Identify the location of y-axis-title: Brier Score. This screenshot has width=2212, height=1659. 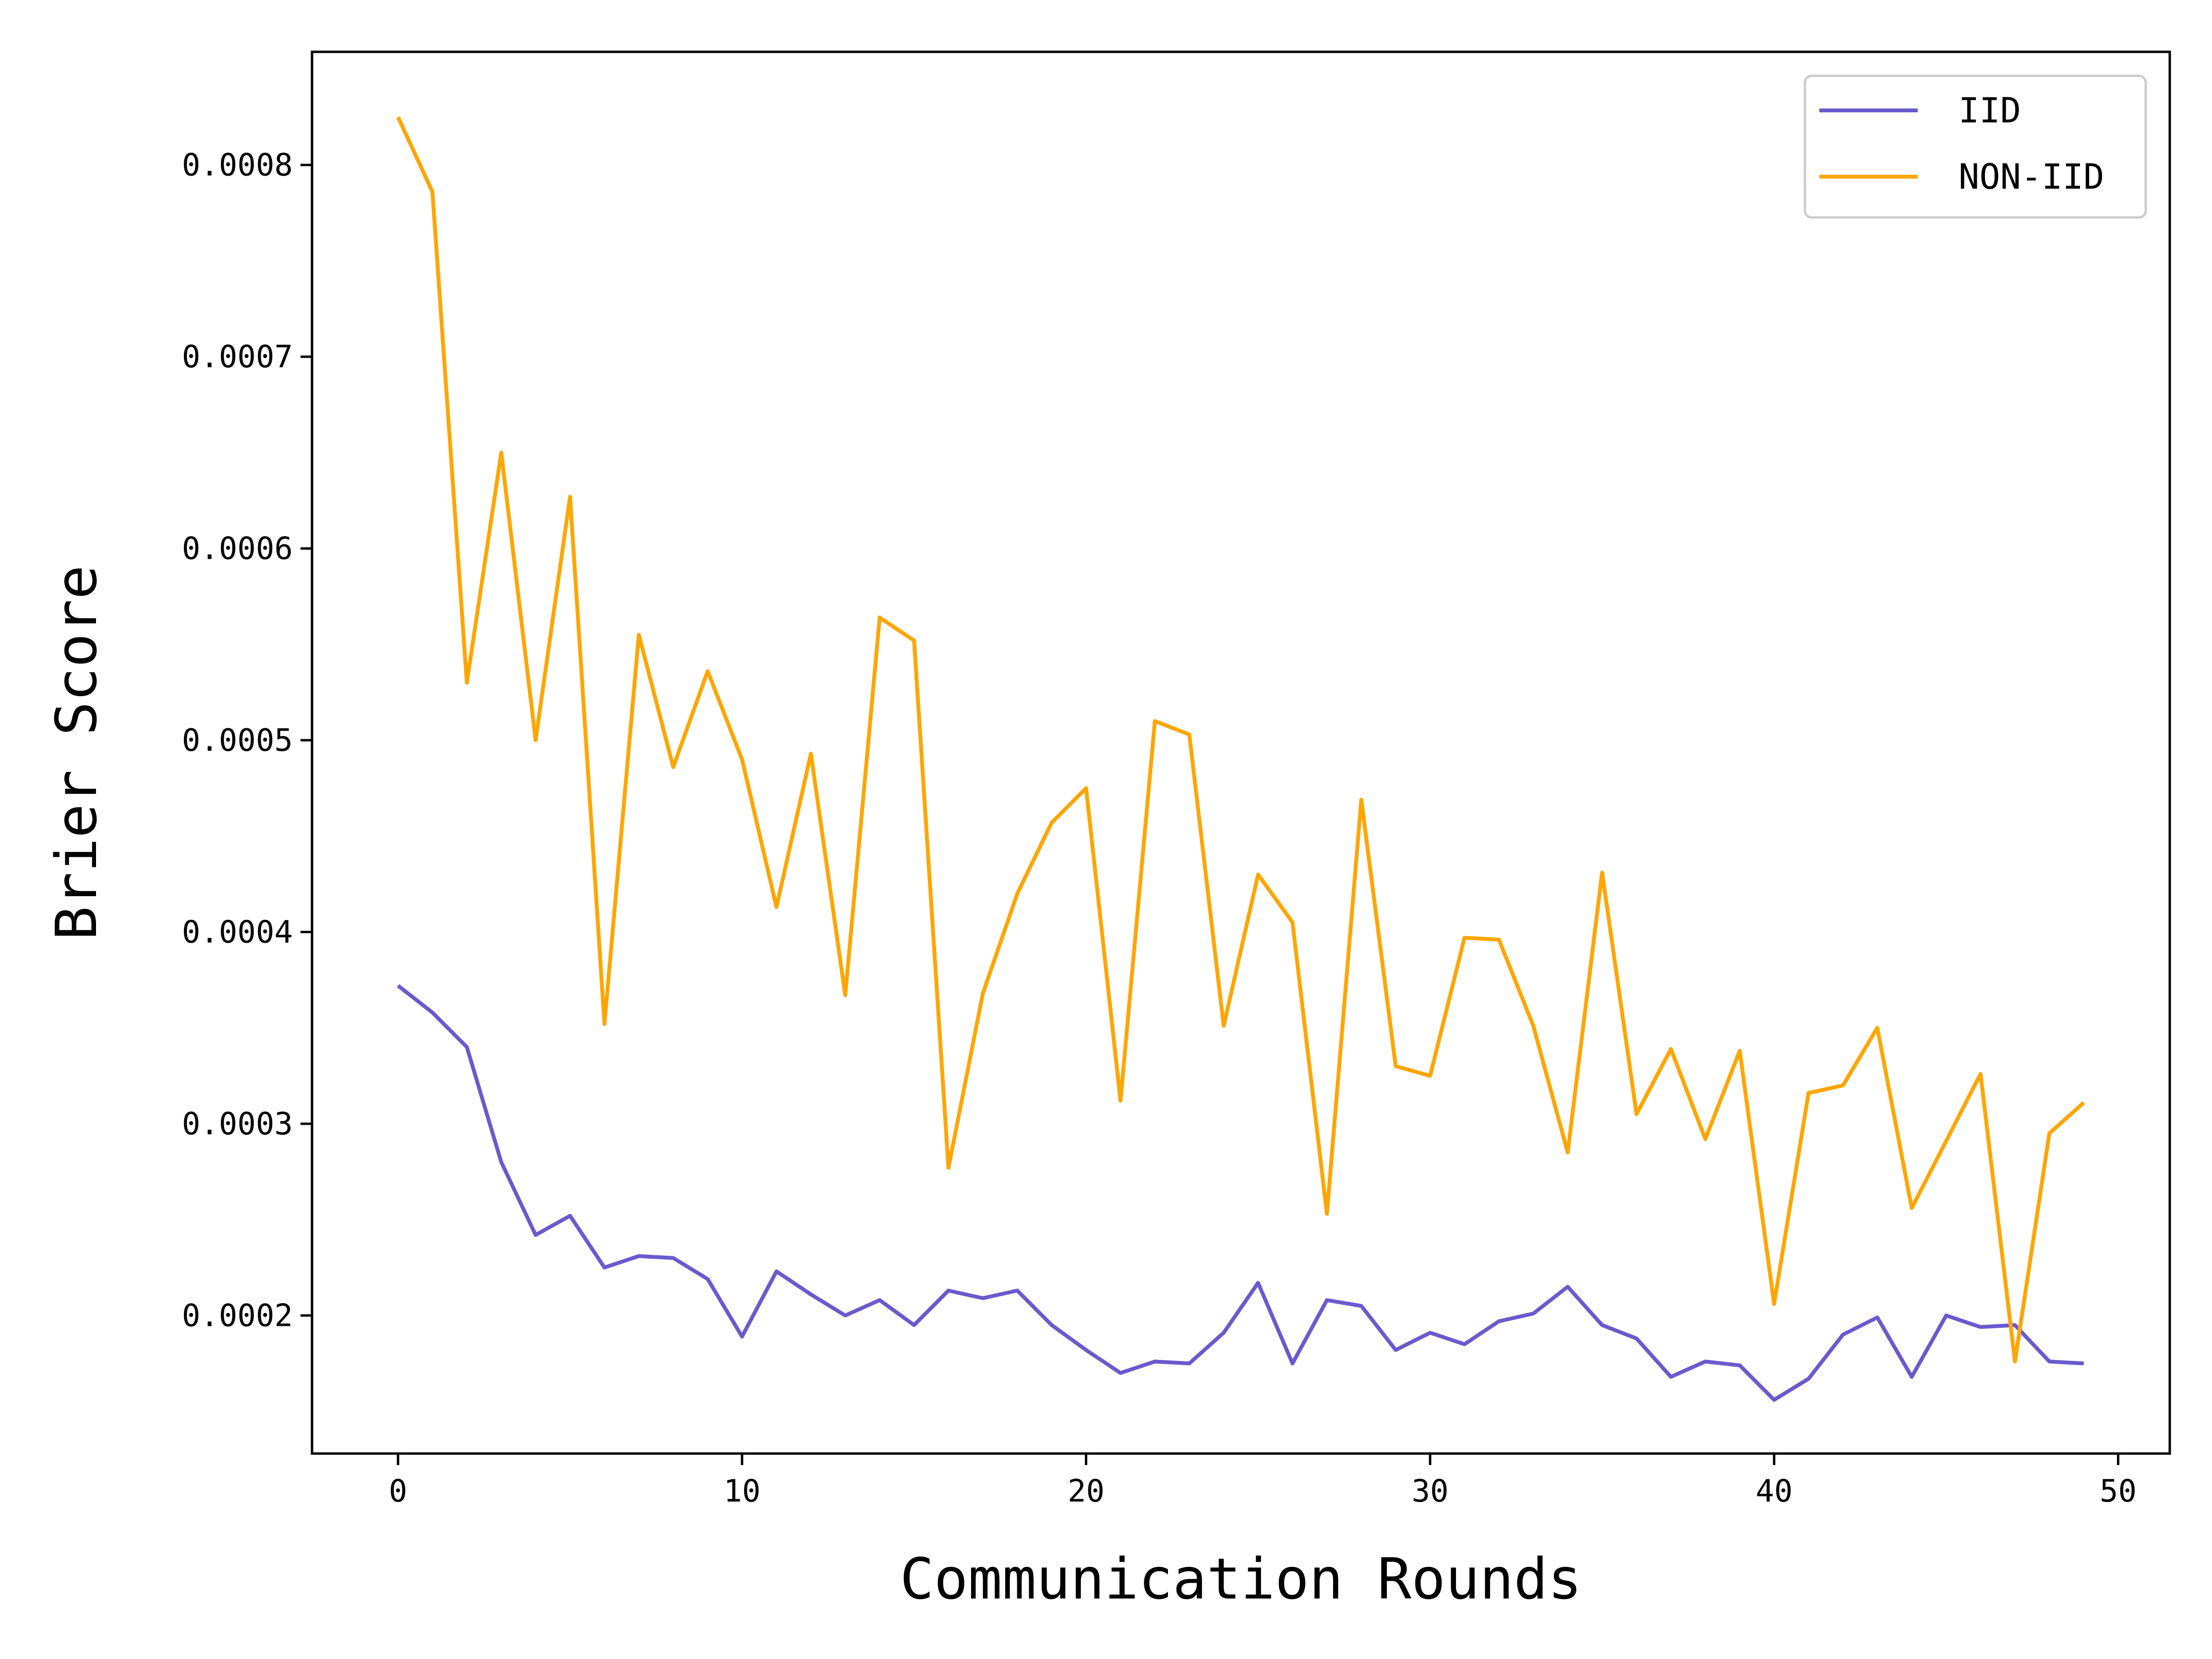
(76, 752).